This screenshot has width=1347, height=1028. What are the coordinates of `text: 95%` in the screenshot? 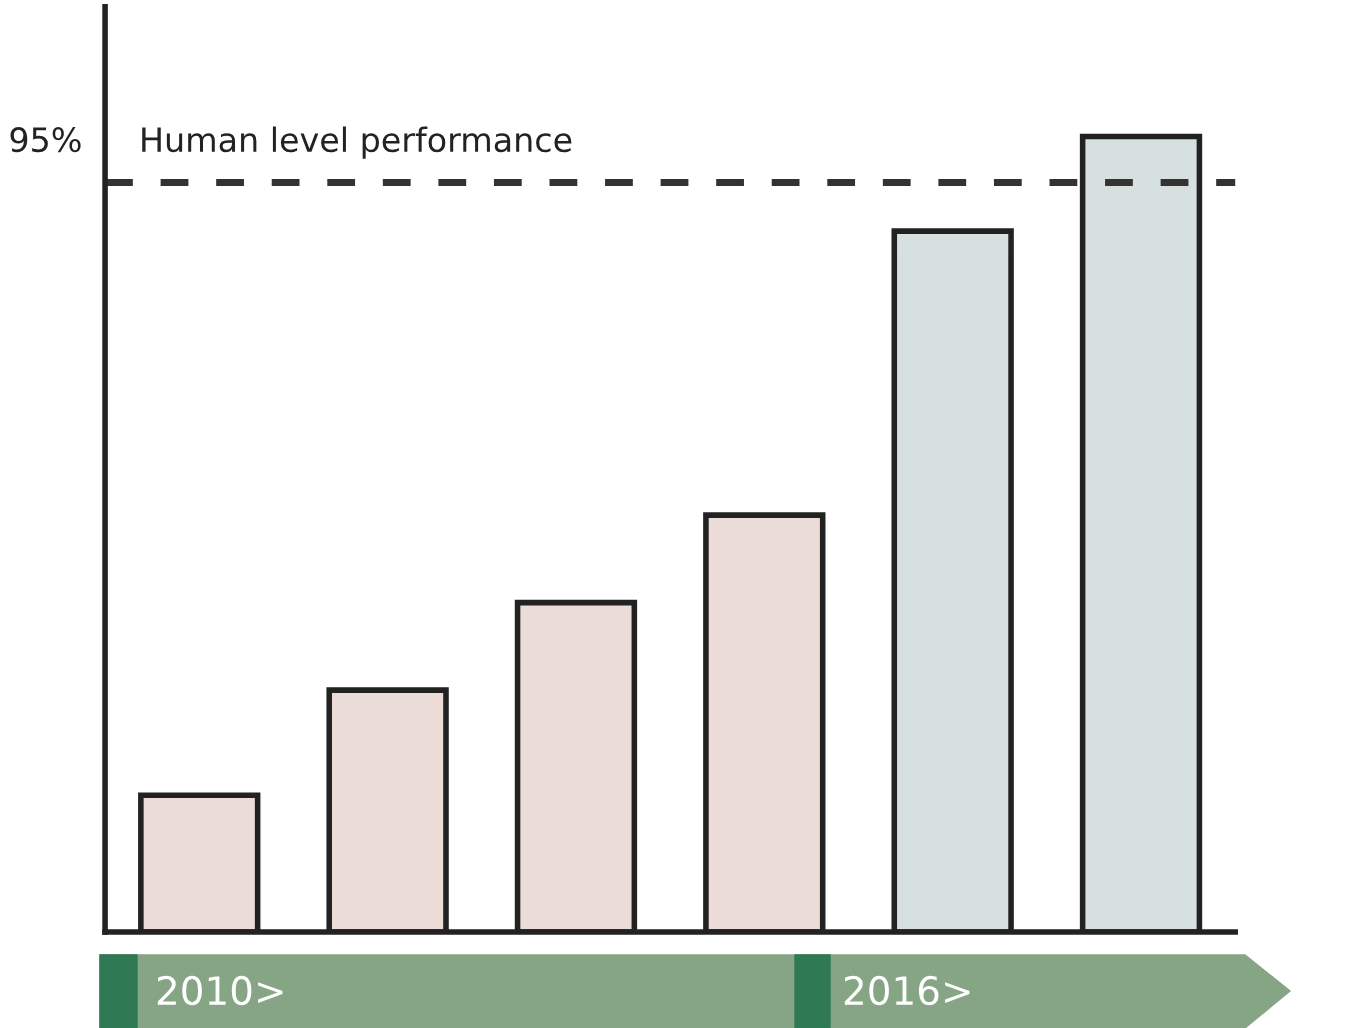 It's located at (45, 140).